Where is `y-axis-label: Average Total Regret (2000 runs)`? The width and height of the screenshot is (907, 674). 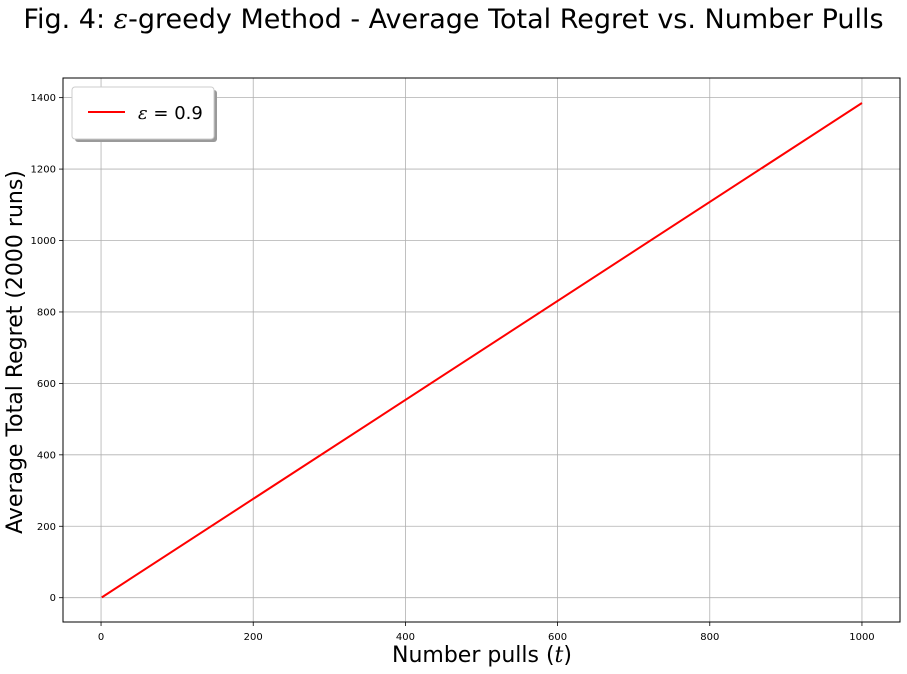
y-axis-label: Average Total Regret (2000 runs) is located at coordinates (15, 352).